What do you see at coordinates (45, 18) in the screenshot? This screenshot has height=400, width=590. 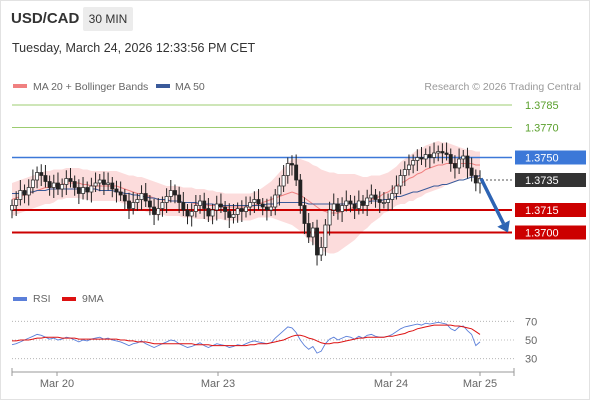 I see `symbol-title: USD/CAD` at bounding box center [45, 18].